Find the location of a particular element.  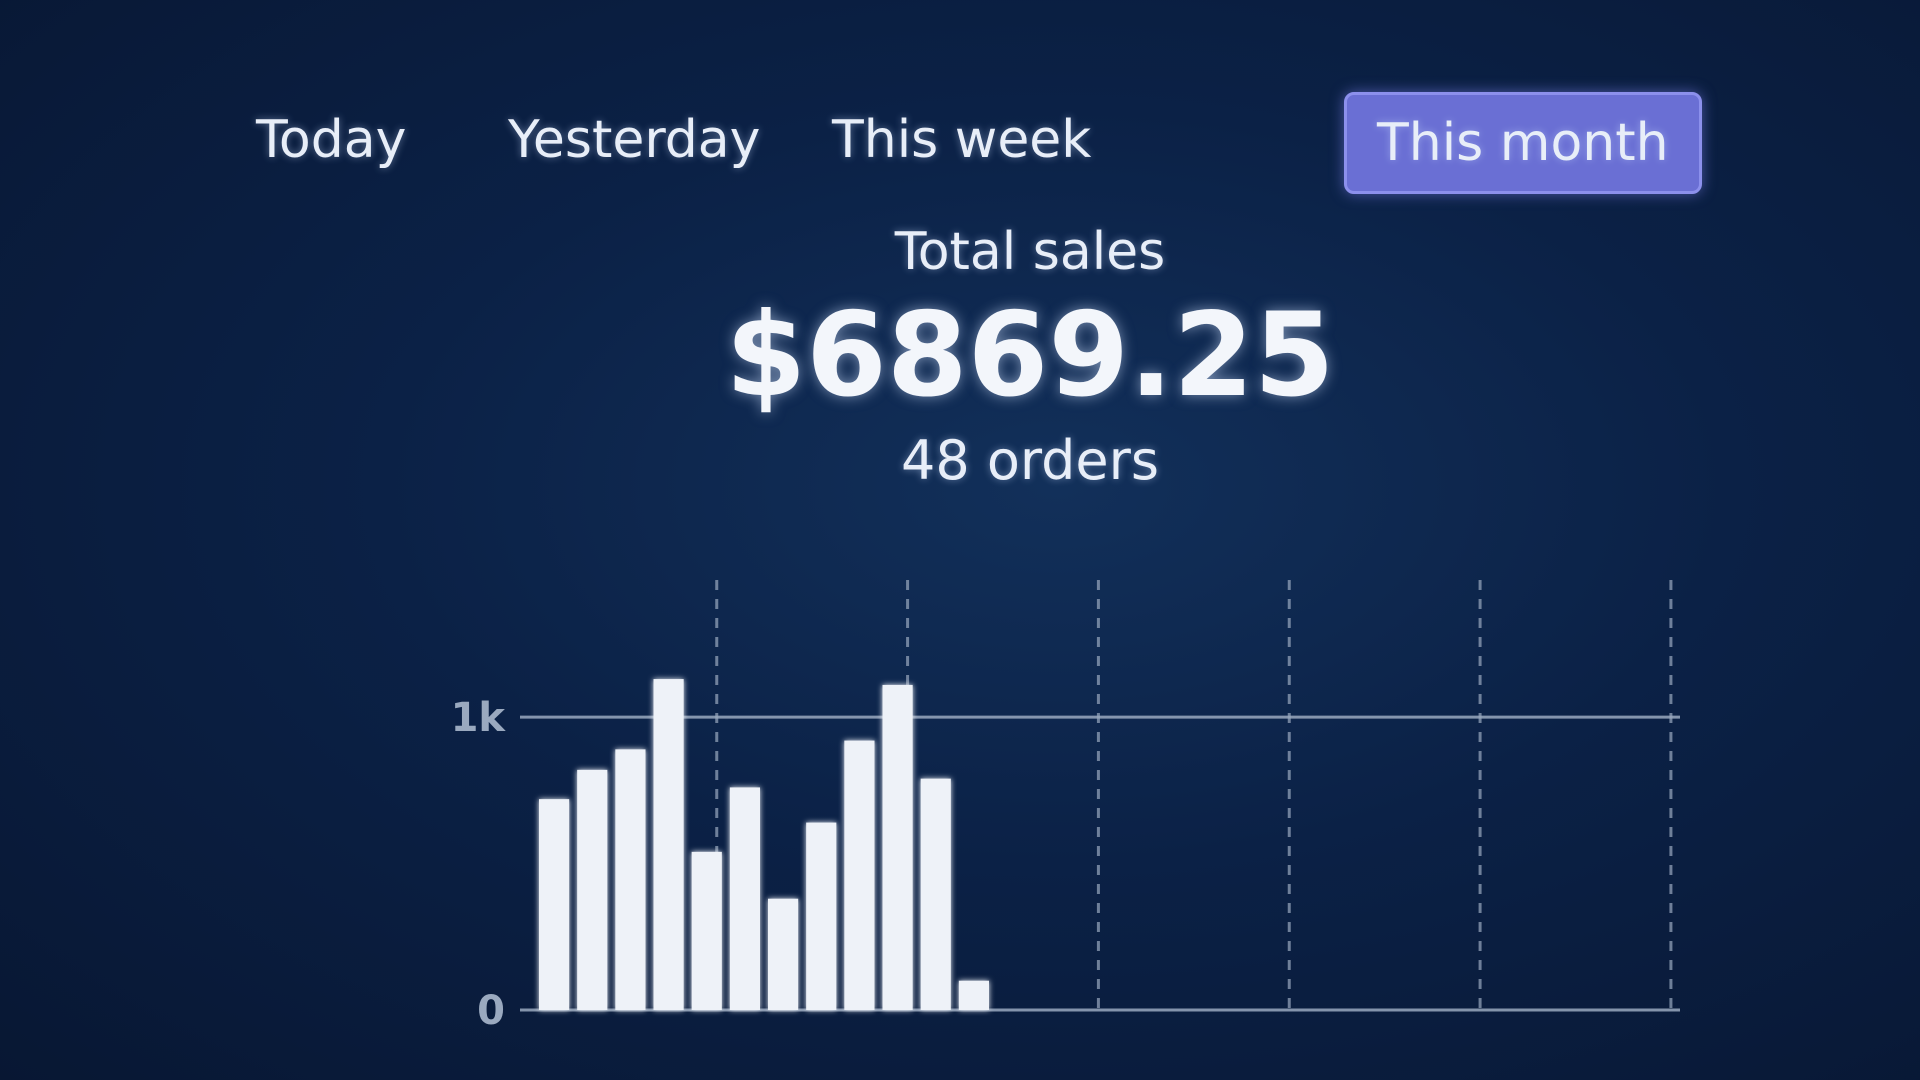

tab-today: Today is located at coordinates (331, 140).